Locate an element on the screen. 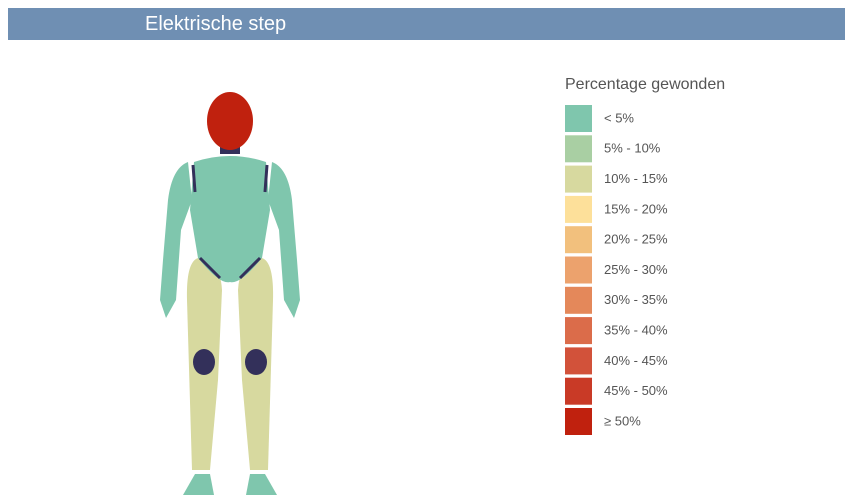 Image resolution: width=846 pixels, height=495 pixels. legend-label: < 5% is located at coordinates (619, 117).